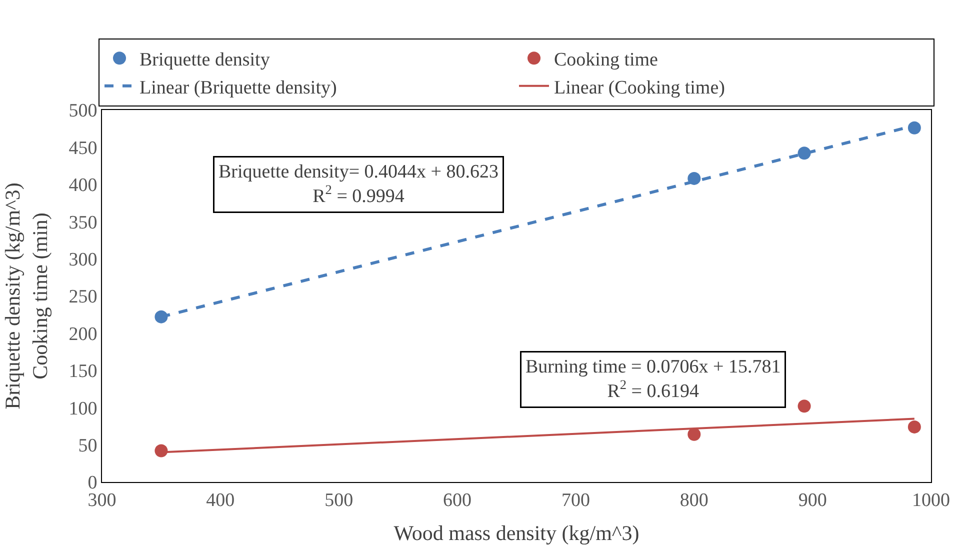 The image size is (962, 552). What do you see at coordinates (88, 445) in the screenshot?
I see `y-tick-label: 50` at bounding box center [88, 445].